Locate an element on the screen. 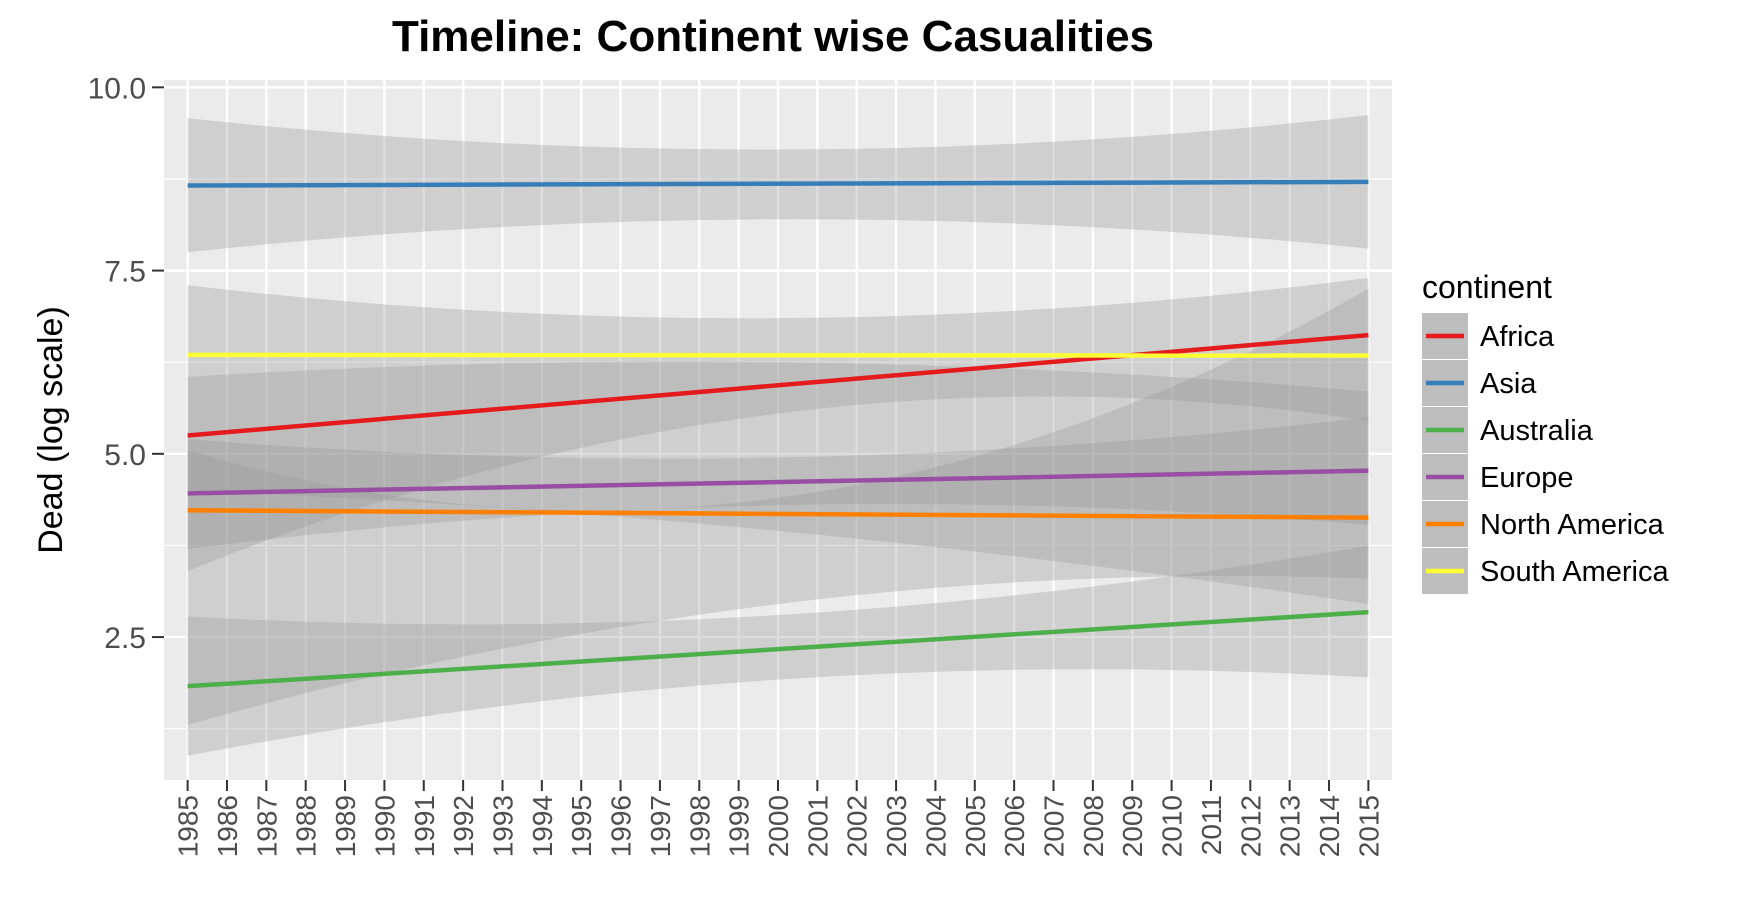 The image size is (1742, 904). legend-item: Europe is located at coordinates (1498, 477).